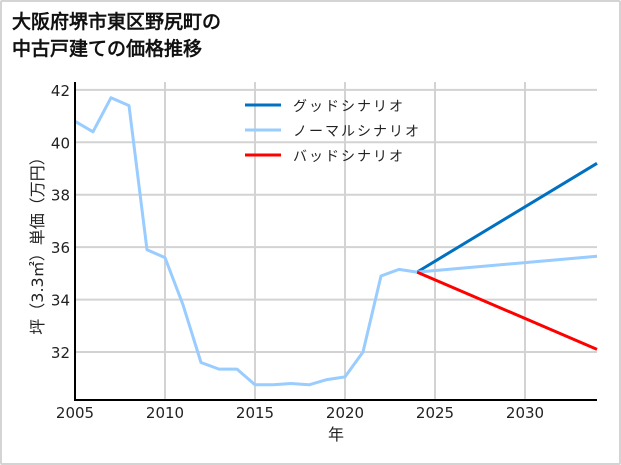 Image resolution: width=621 pixels, height=465 pixels. Describe the element at coordinates (60, 222) in the screenshot. I see `y-tick-labels: 32 34 36 38 40 42` at that location.